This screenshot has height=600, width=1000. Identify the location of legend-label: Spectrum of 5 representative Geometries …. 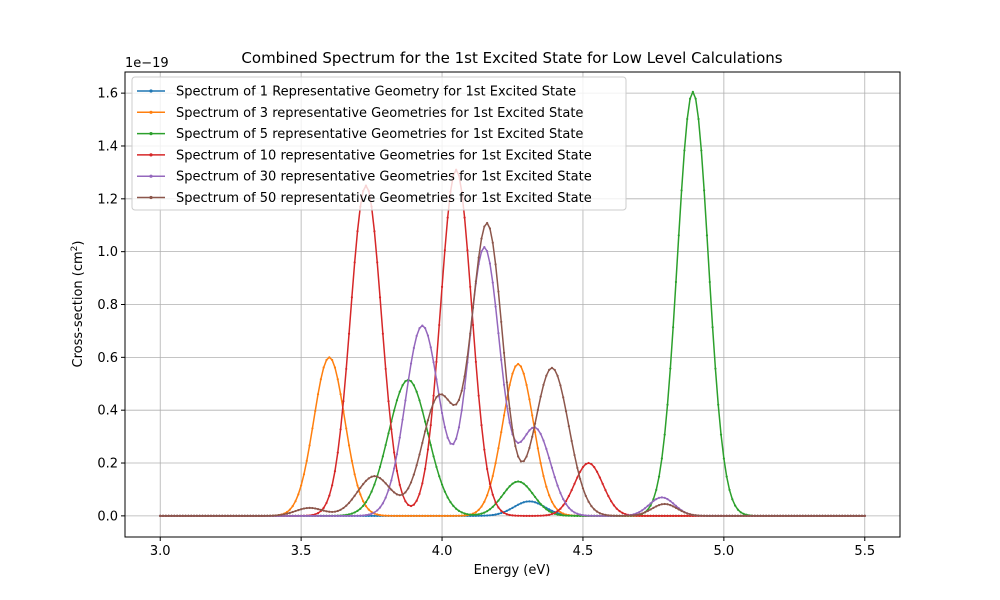
(379, 134).